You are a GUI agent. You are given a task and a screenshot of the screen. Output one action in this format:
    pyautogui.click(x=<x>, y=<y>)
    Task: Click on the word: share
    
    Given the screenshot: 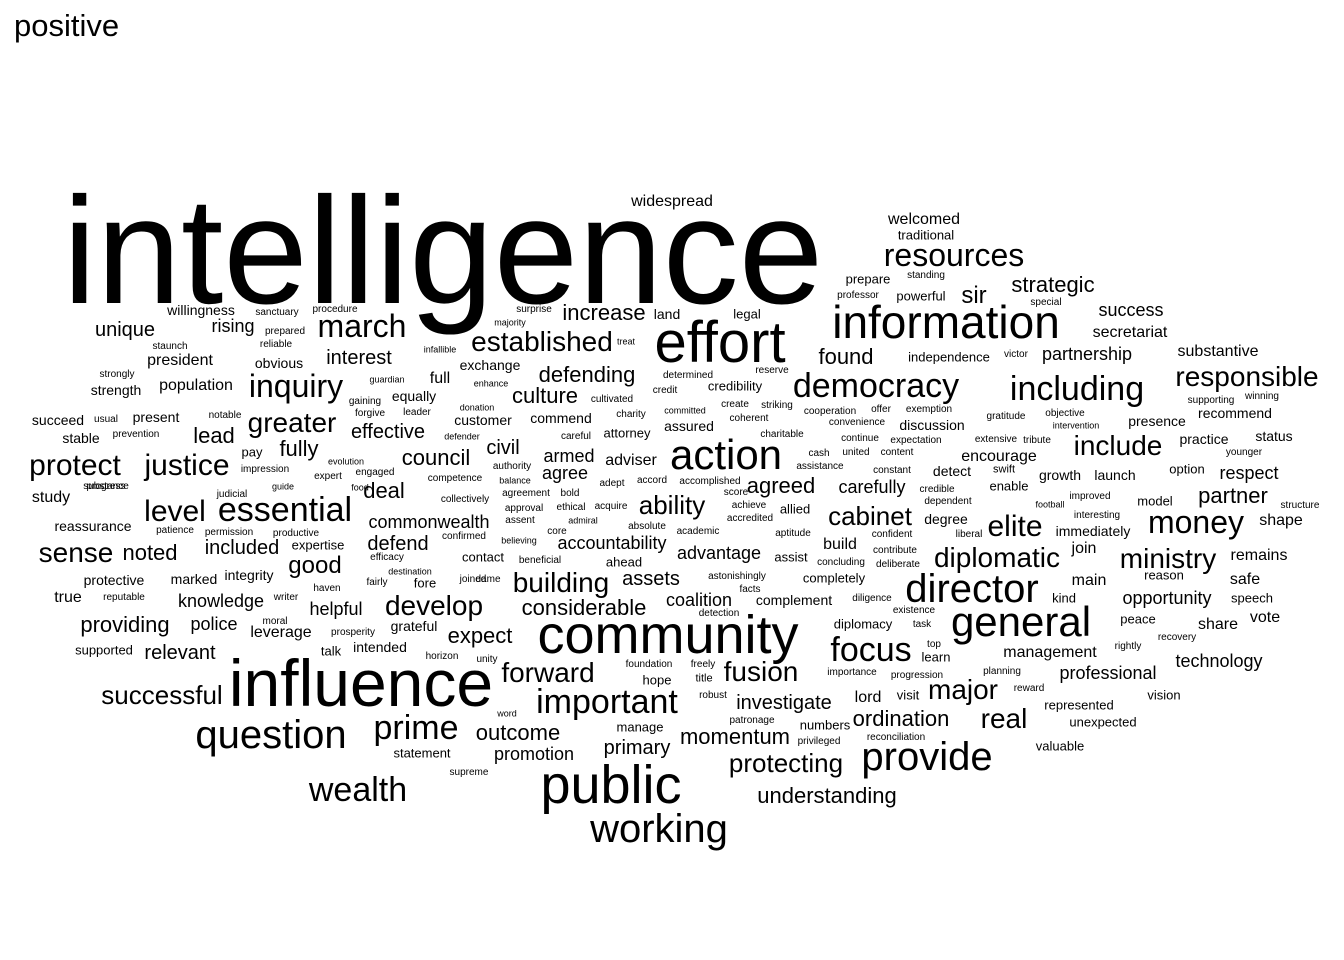 What is the action you would take?
    pyautogui.click(x=1218, y=624)
    